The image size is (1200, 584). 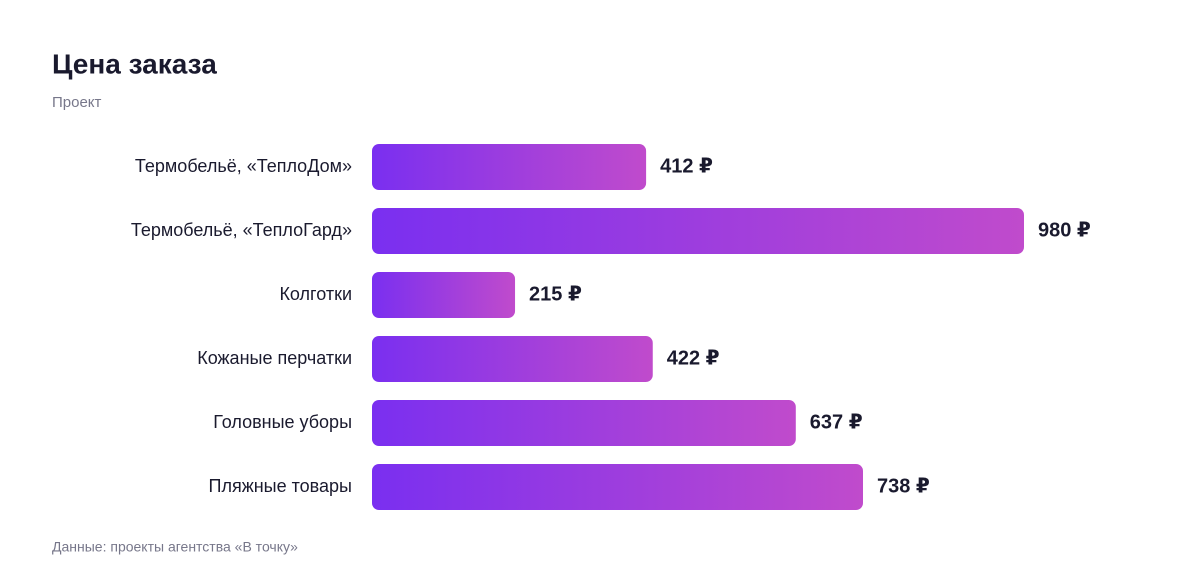 I want to click on value-label: 637 ₽, so click(x=836, y=422).